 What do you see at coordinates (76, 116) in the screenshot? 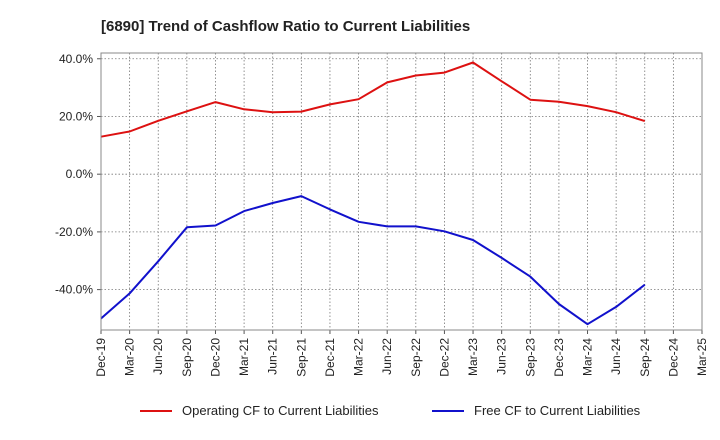
I see `y-tick-label: 20.0%` at bounding box center [76, 116].